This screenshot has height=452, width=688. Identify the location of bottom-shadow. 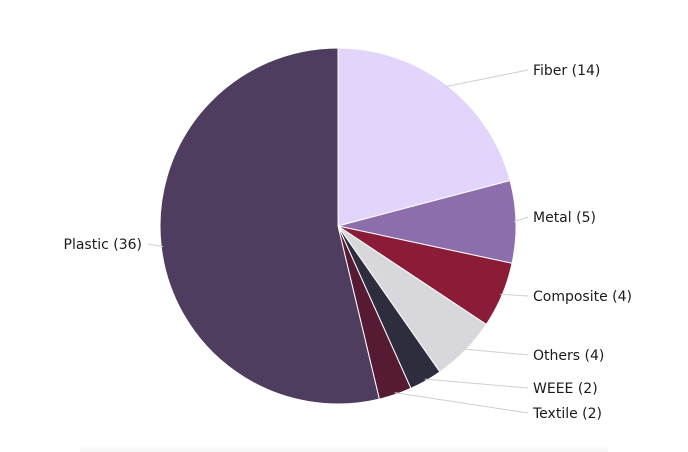
(344, 449).